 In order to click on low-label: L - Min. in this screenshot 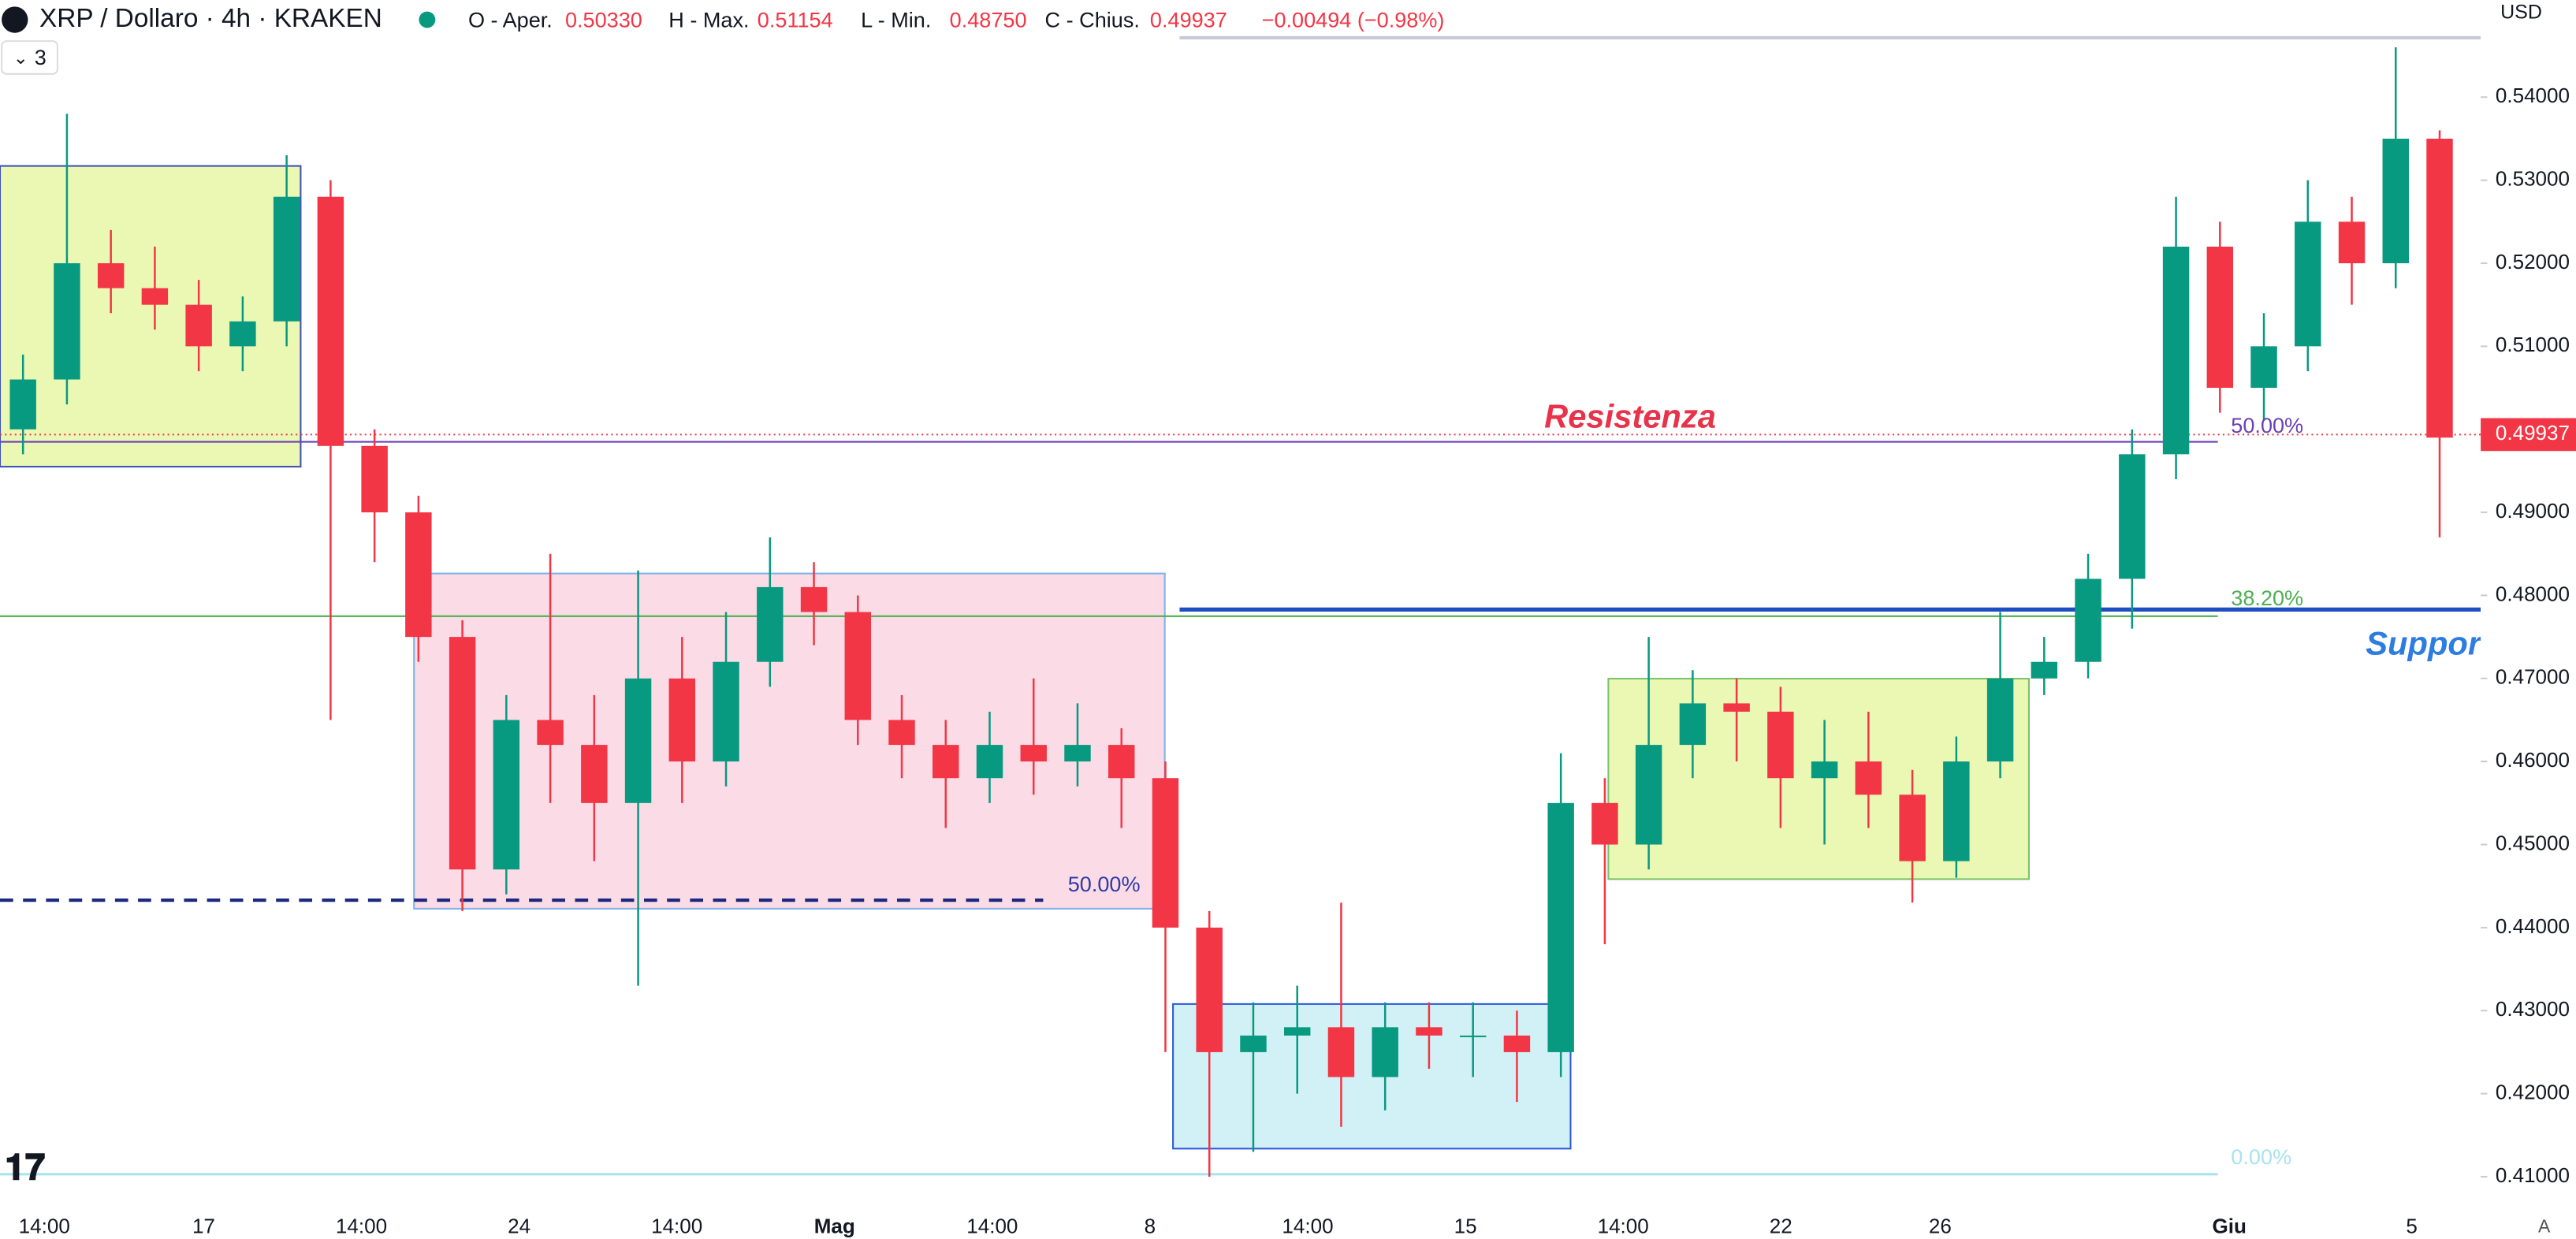, I will do `click(896, 19)`.